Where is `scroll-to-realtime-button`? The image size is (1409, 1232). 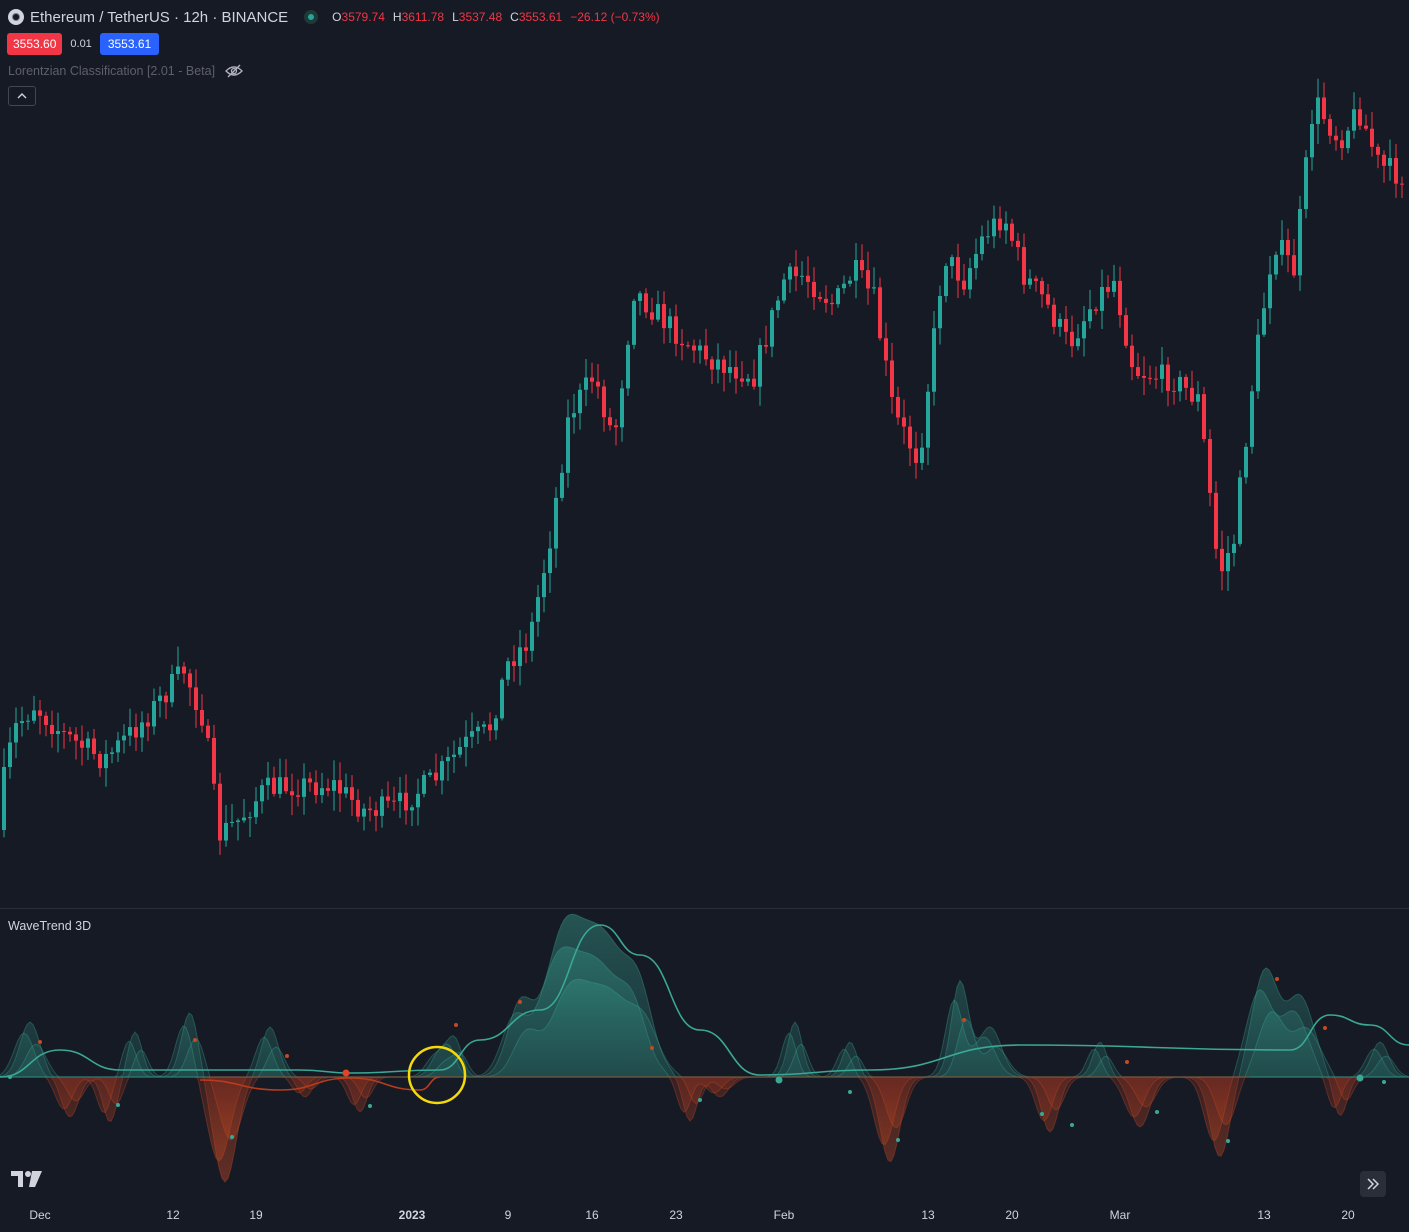 scroll-to-realtime-button is located at coordinates (1373, 1184).